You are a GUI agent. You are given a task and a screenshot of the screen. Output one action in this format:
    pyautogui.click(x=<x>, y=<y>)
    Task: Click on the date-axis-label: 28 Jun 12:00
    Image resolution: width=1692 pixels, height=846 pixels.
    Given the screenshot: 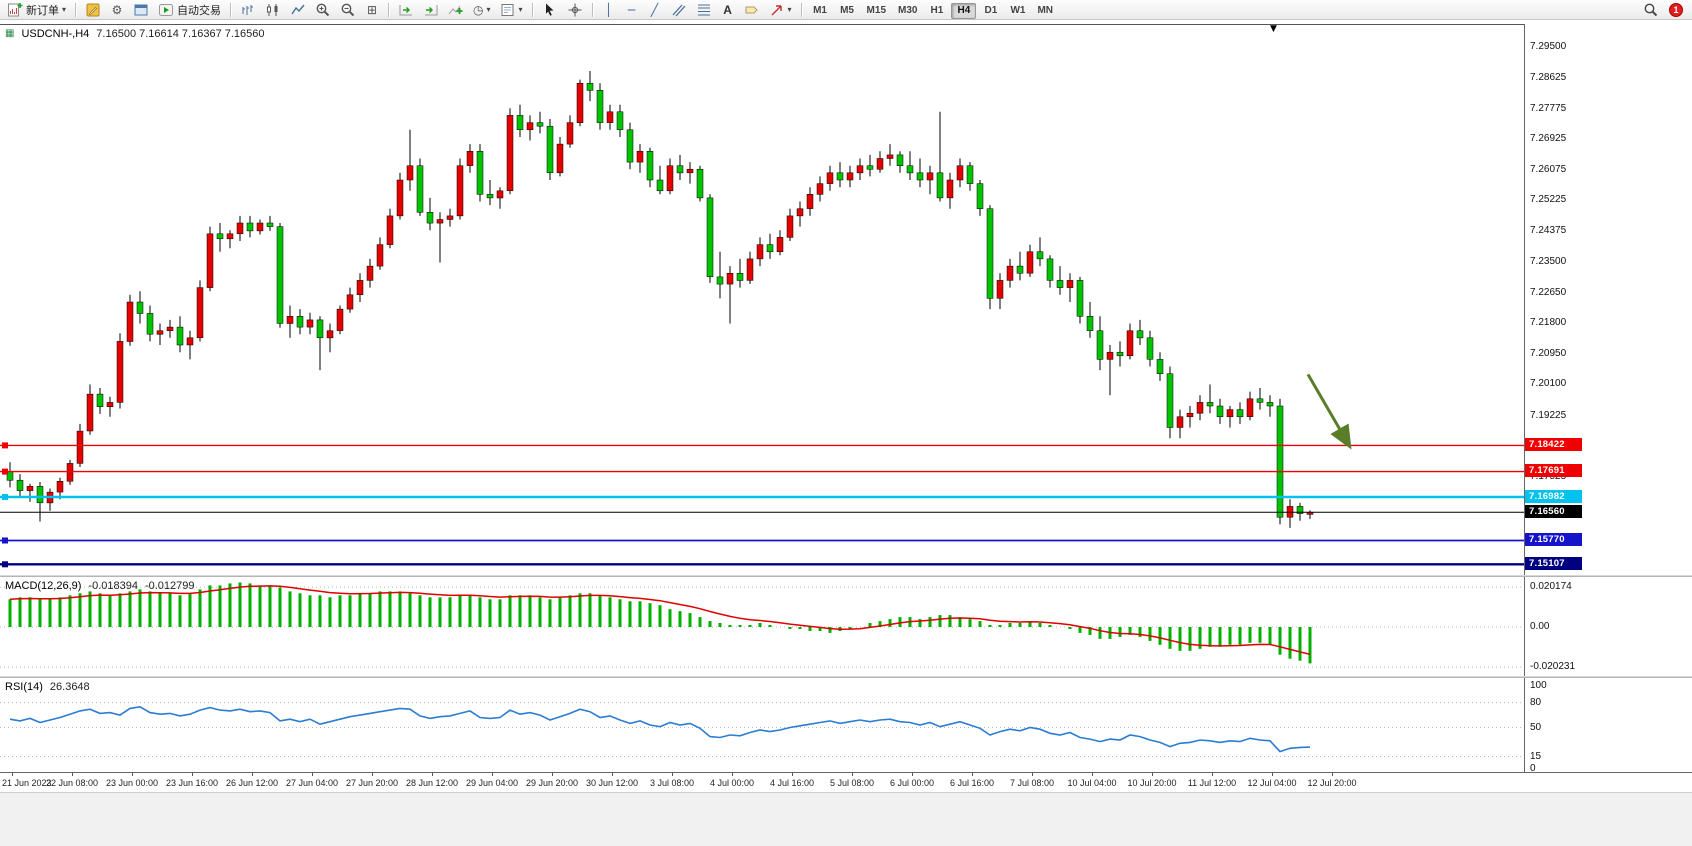 What is the action you would take?
    pyautogui.click(x=432, y=783)
    